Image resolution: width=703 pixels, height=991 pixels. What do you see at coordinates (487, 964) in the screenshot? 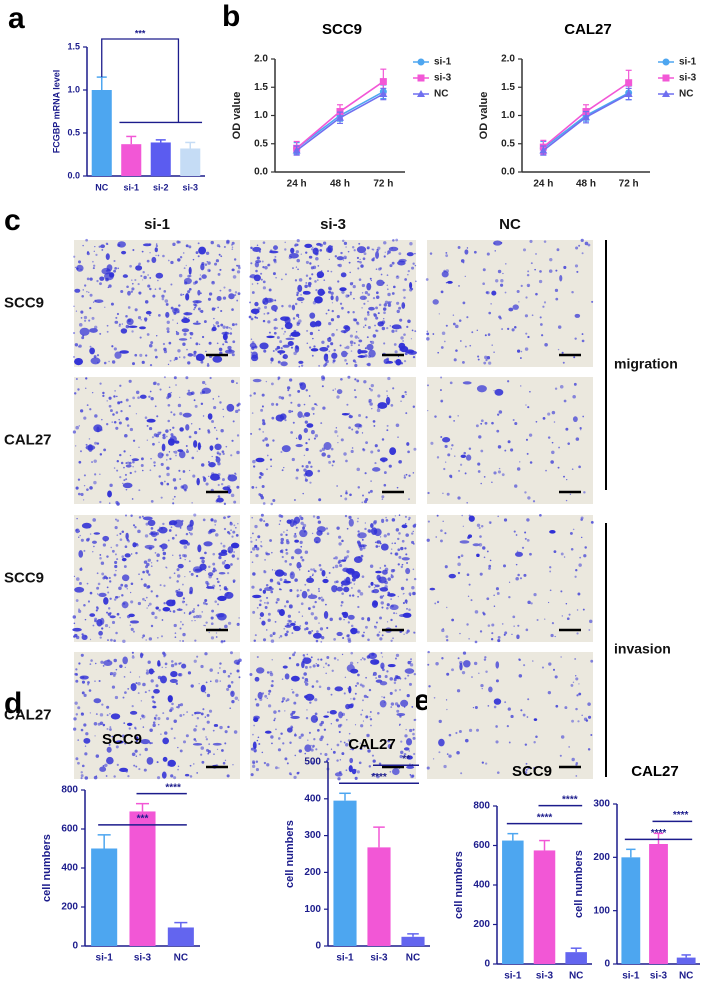
I see `y-tick-label: 0` at bounding box center [487, 964].